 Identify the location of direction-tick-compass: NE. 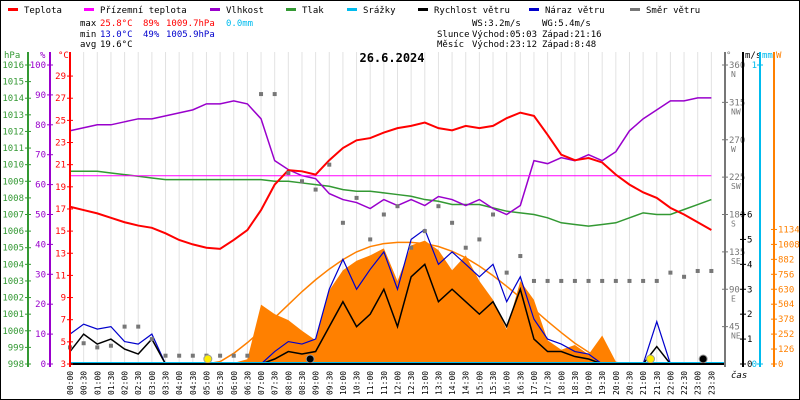
(736, 336).